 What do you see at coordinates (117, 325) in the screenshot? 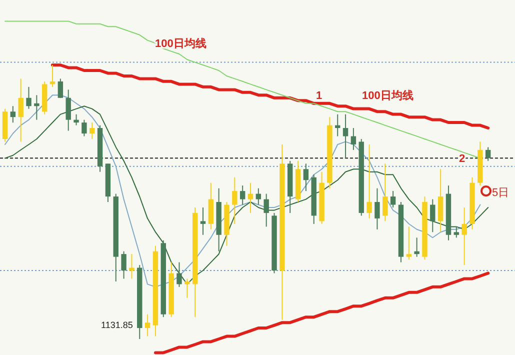
I see `annotation: 1131.85` at bounding box center [117, 325].